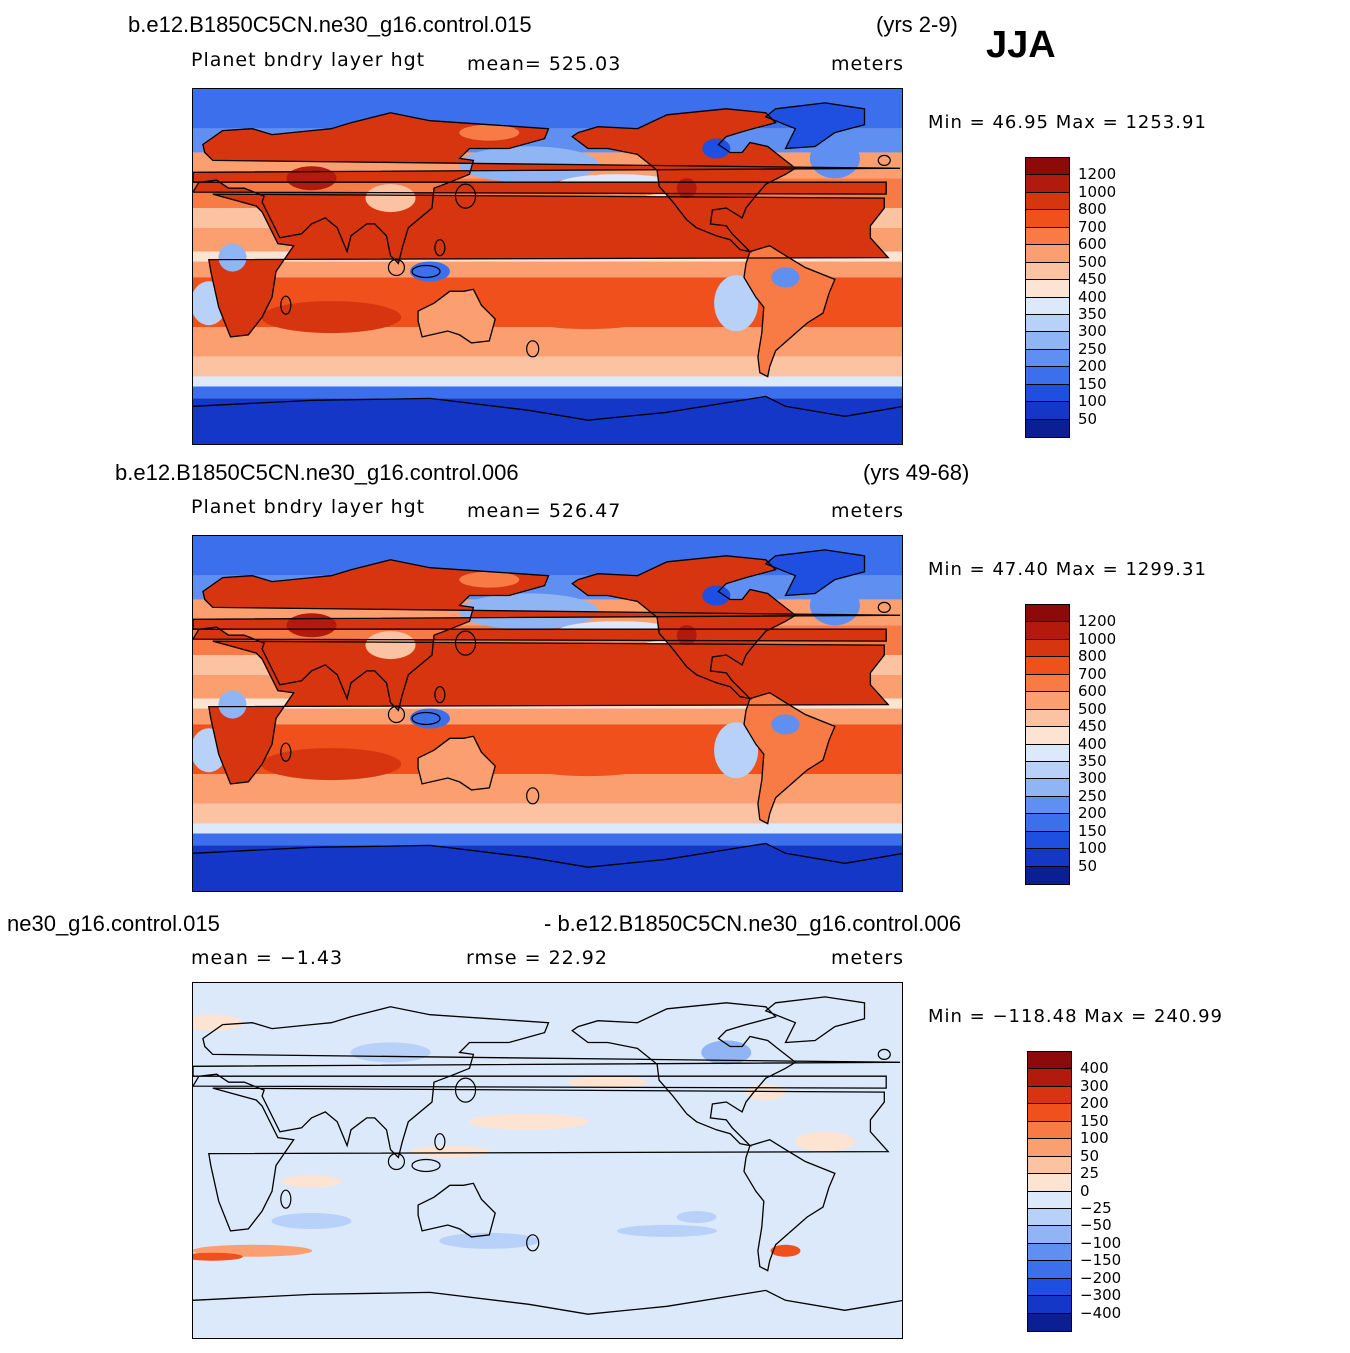 The image size is (1350, 1353). What do you see at coordinates (1096, 1207) in the screenshot?
I see `colorbar-label: −25` at bounding box center [1096, 1207].